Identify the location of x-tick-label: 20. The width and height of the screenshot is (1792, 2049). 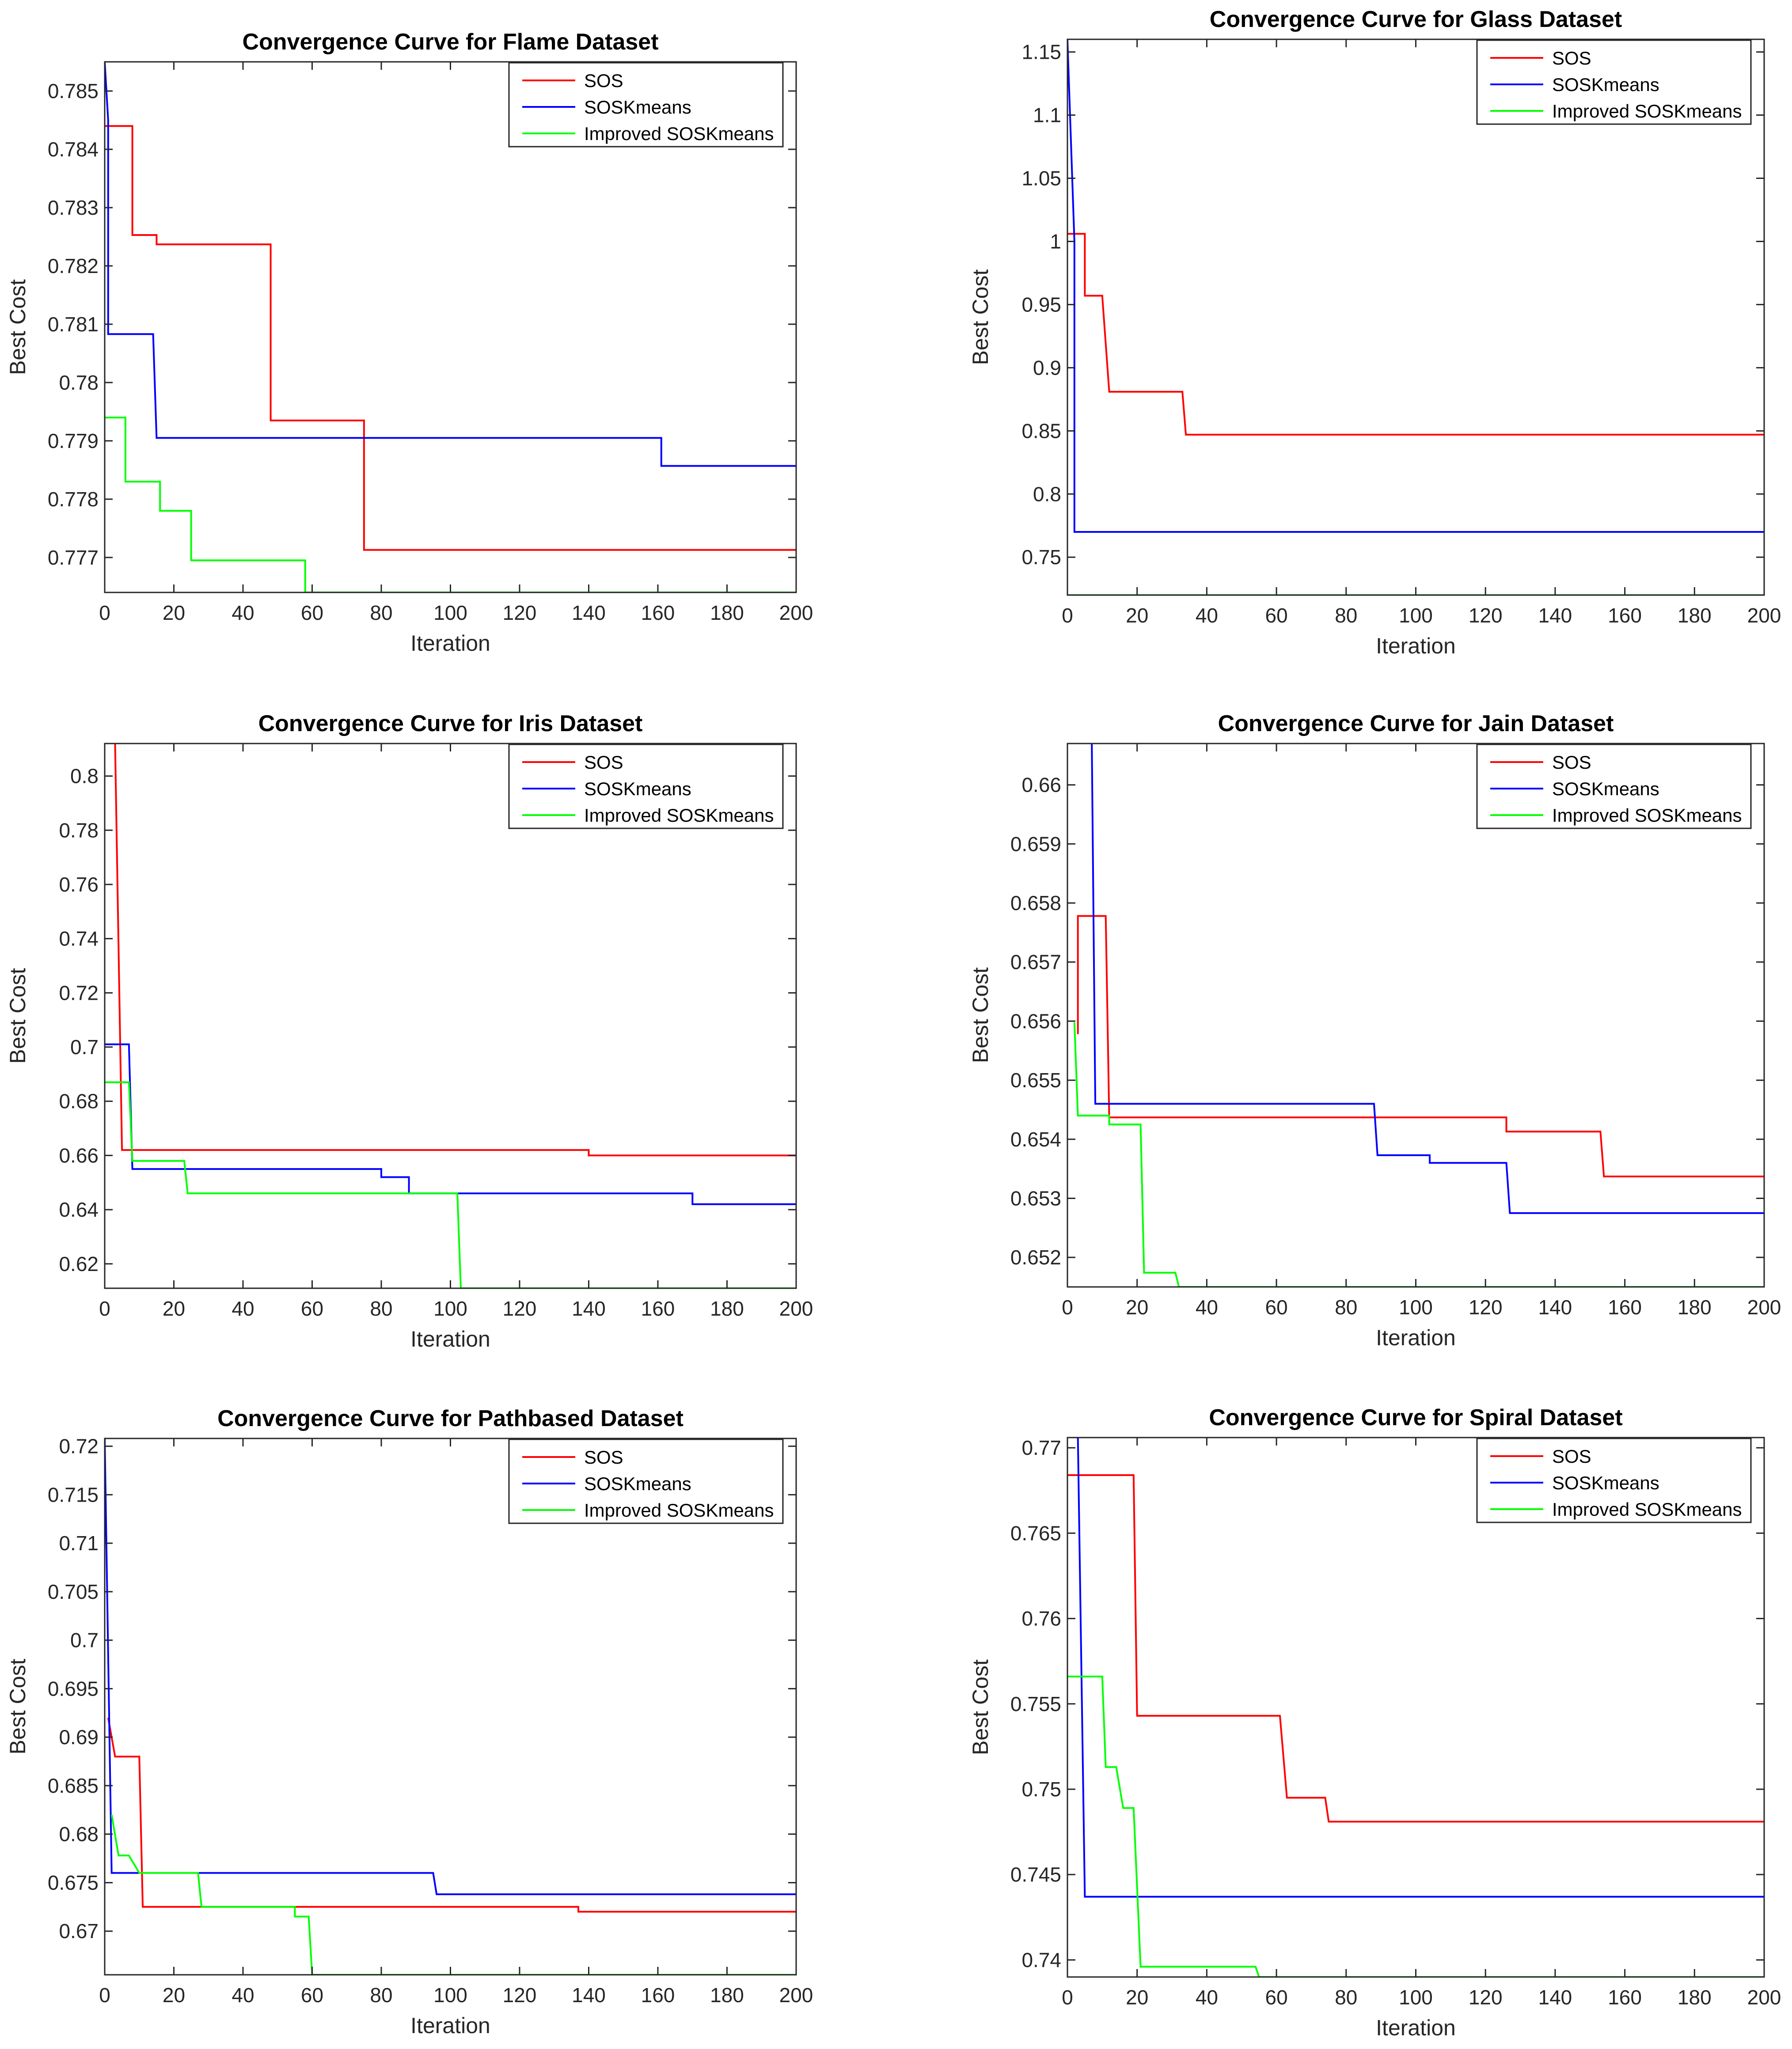
(174, 1309).